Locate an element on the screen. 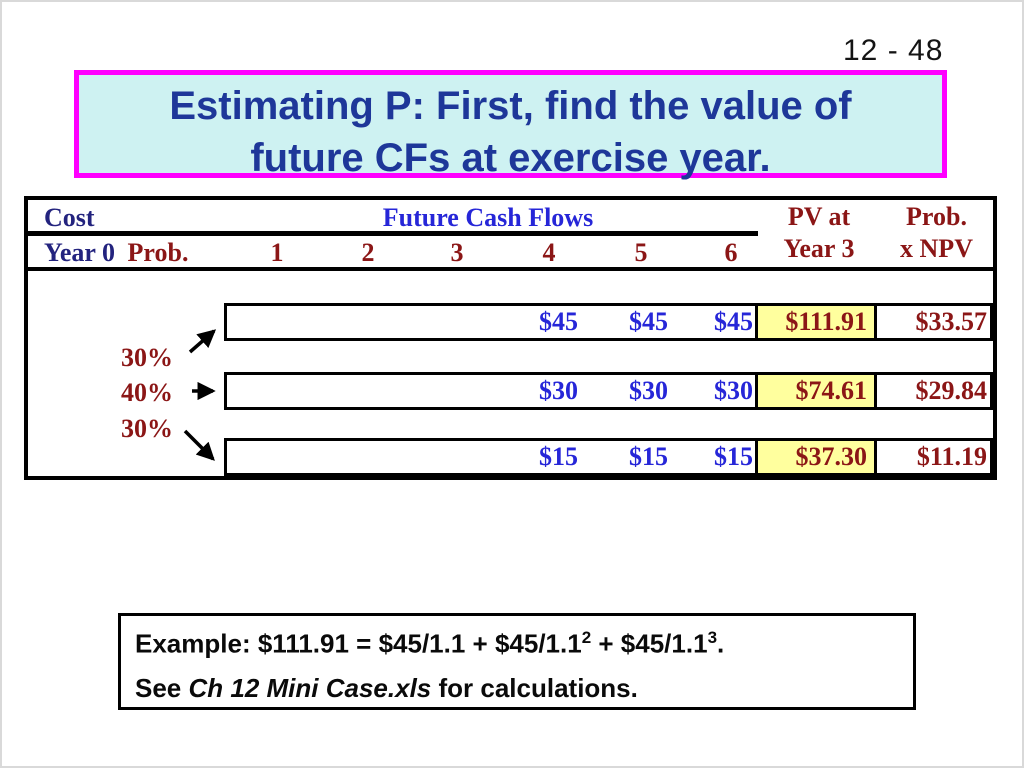 The image size is (1024, 768). formula-text: Example: $111.91 = $45/1.1 + $45/1.1 is located at coordinates (358, 643).